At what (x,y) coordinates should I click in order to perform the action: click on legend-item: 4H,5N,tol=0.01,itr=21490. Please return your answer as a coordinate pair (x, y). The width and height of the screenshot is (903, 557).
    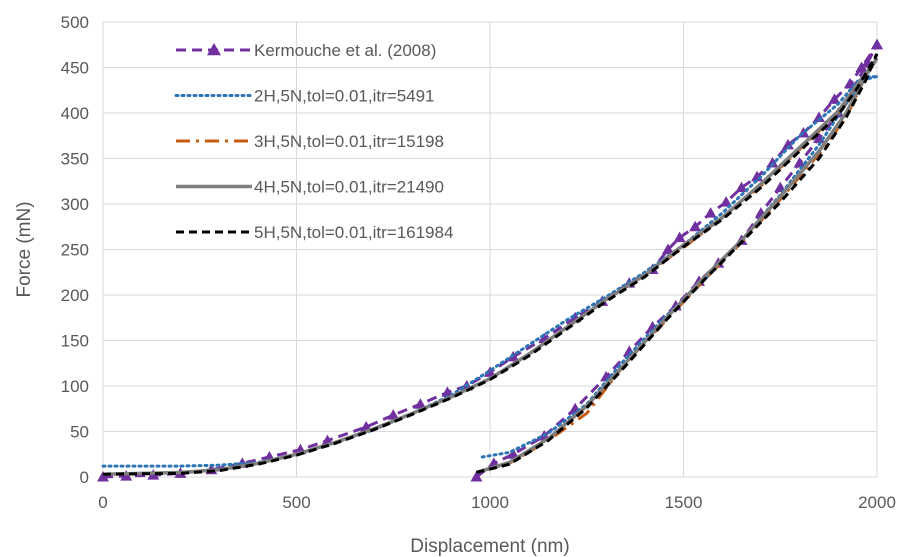
    Looking at the image, I should click on (310, 187).